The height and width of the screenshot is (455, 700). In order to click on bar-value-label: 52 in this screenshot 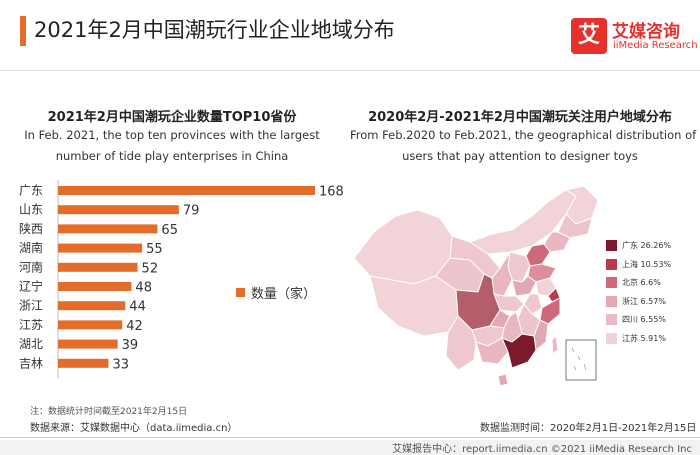, I will do `click(150, 268)`.